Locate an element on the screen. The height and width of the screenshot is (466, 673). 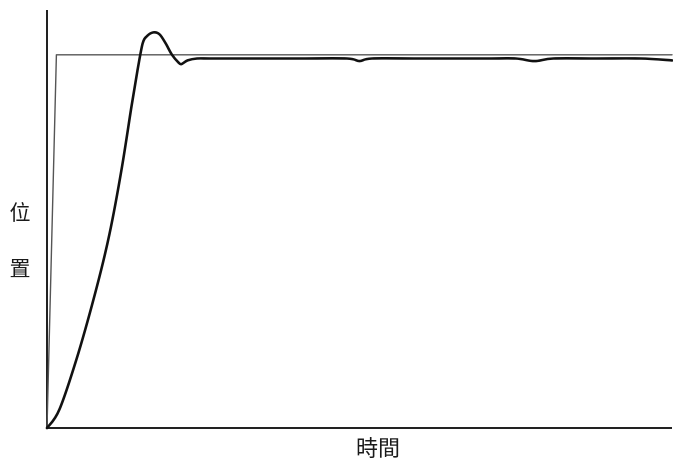
y-axis-label-char-2: 置 is located at coordinates (20, 269).